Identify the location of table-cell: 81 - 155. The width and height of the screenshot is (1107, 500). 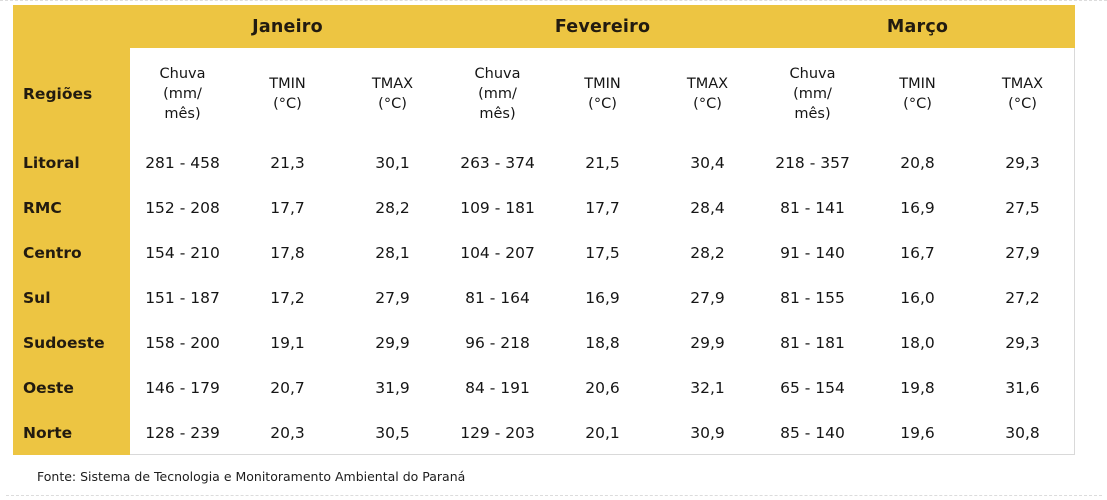
(813, 297).